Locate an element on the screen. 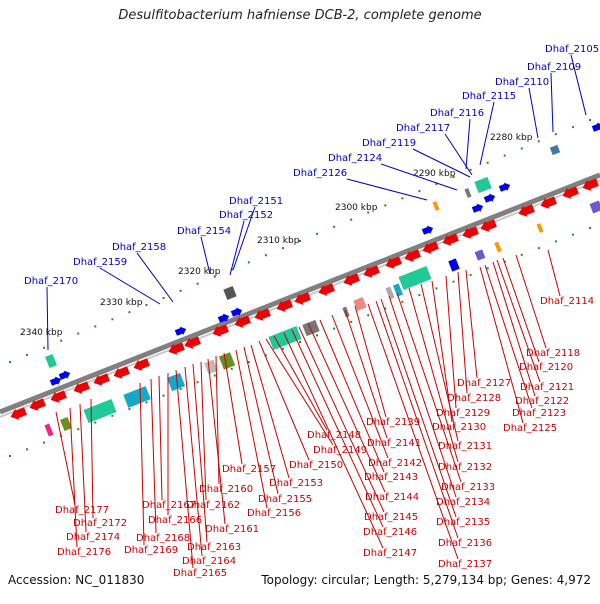  gene-label-below: Dhaf_2144 is located at coordinates (392, 497).